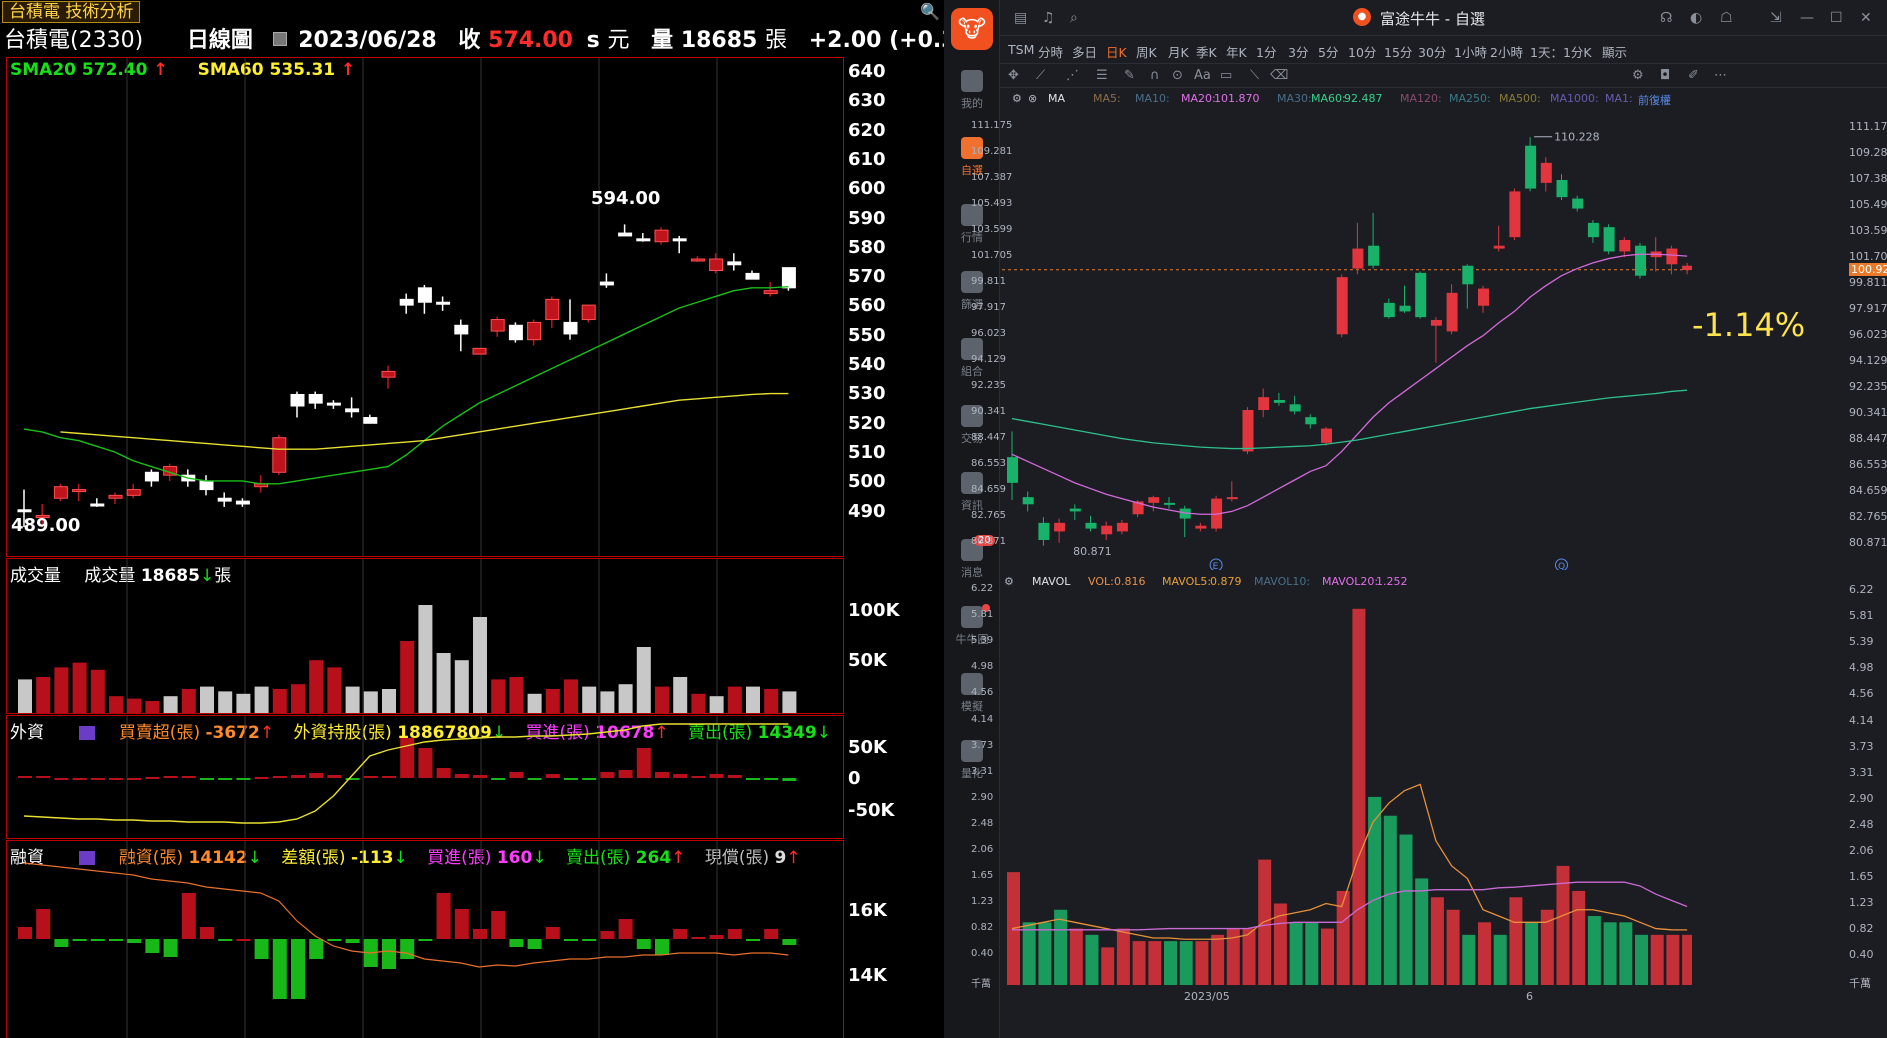 The height and width of the screenshot is (1038, 1887). I want to click on sidebar-item-community: 牛牛圈, so click(972, 625).